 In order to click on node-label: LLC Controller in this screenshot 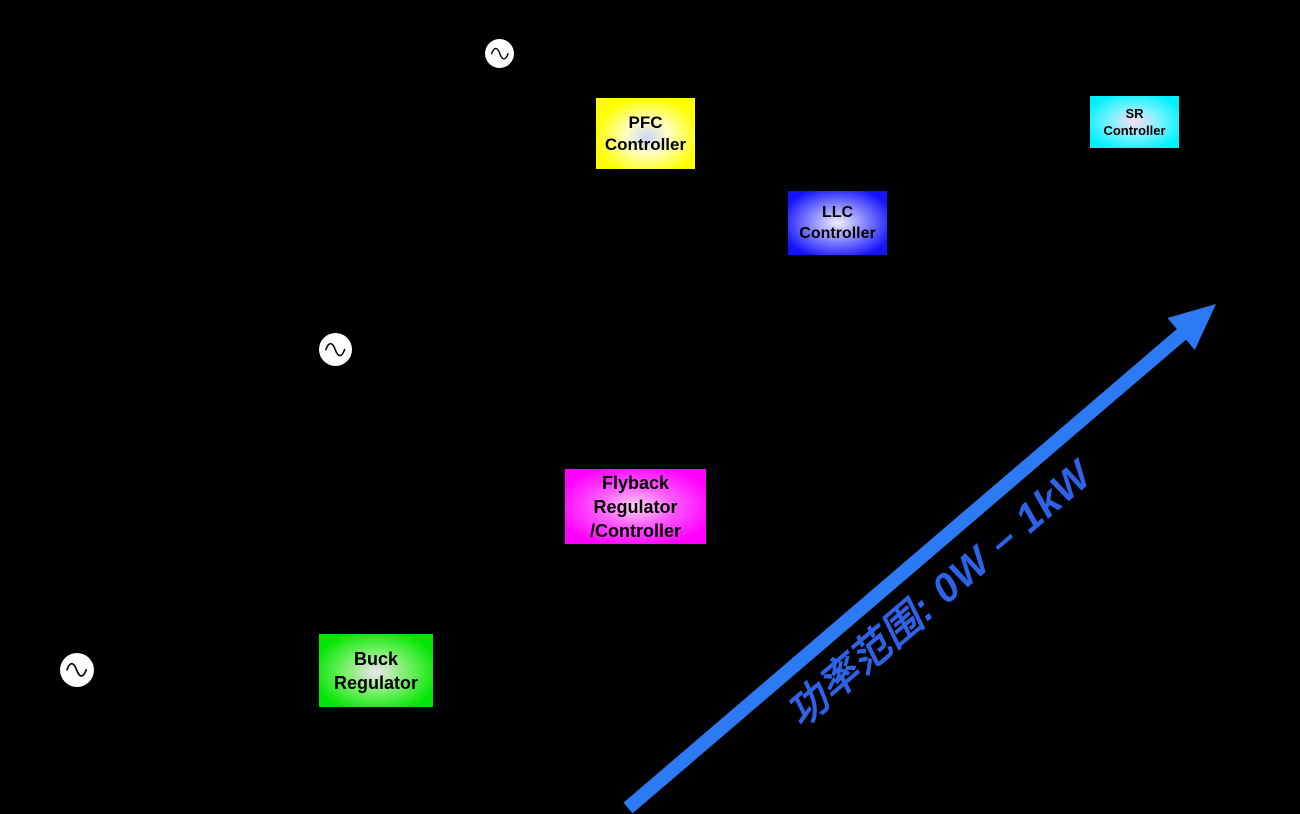, I will do `click(837, 223)`.